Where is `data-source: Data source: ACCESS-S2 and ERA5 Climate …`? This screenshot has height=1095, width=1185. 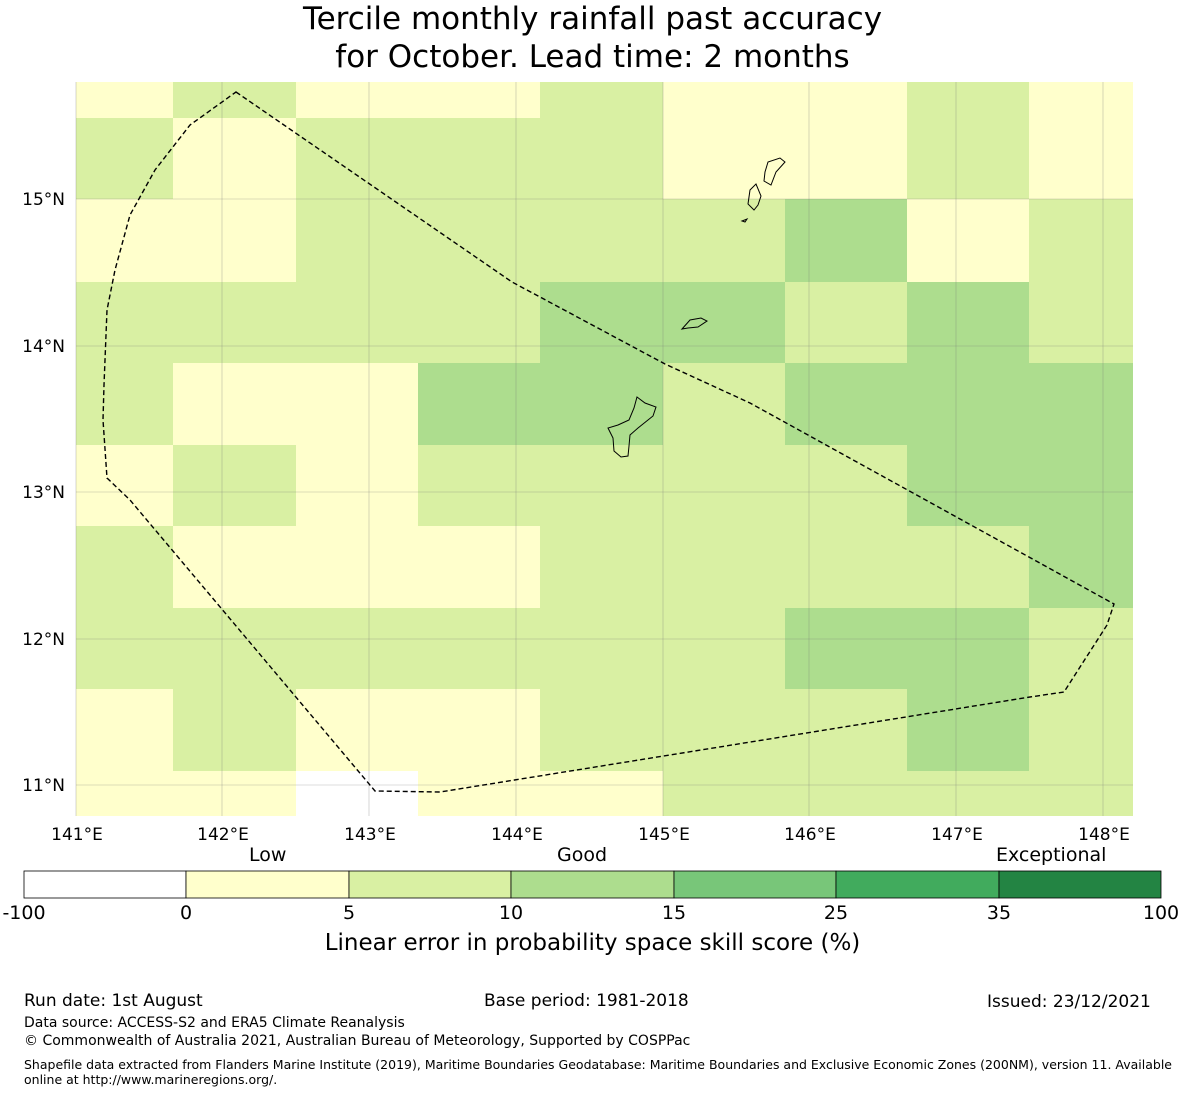
data-source: Data source: ACCESS-S2 and ERA5 Climate … is located at coordinates (214, 1023).